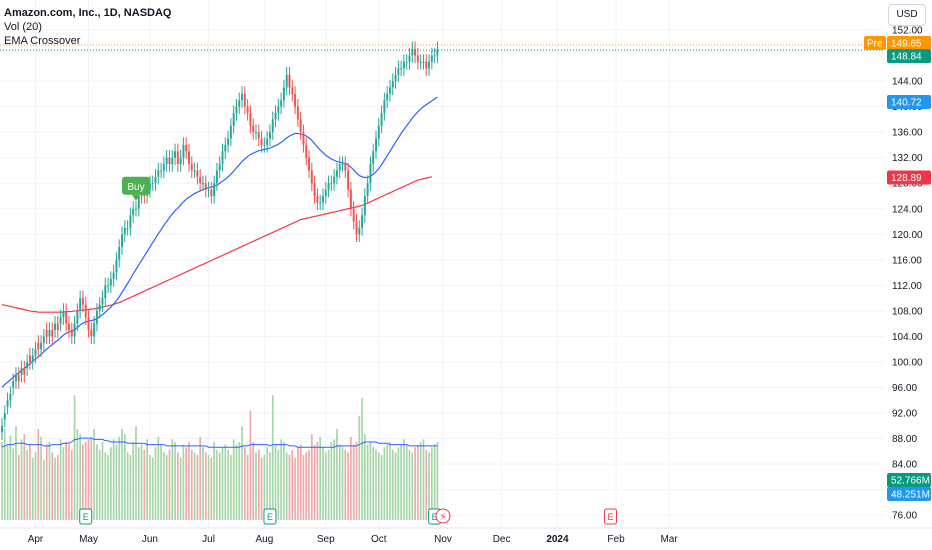 This screenshot has height=550, width=932. What do you see at coordinates (669, 539) in the screenshot?
I see `time-tick-label: Mar` at bounding box center [669, 539].